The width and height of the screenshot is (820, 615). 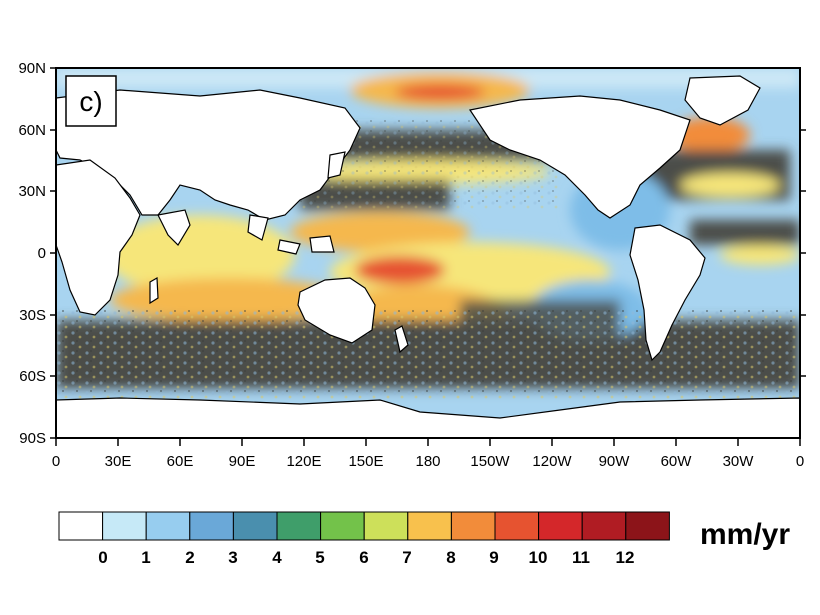 I want to click on africa-land, so click(x=98, y=237).